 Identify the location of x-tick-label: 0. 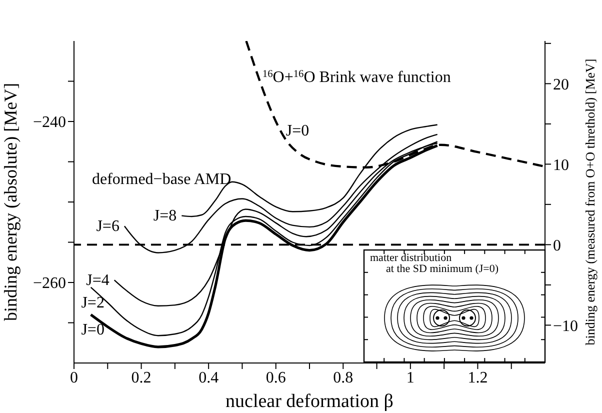
(74, 377).